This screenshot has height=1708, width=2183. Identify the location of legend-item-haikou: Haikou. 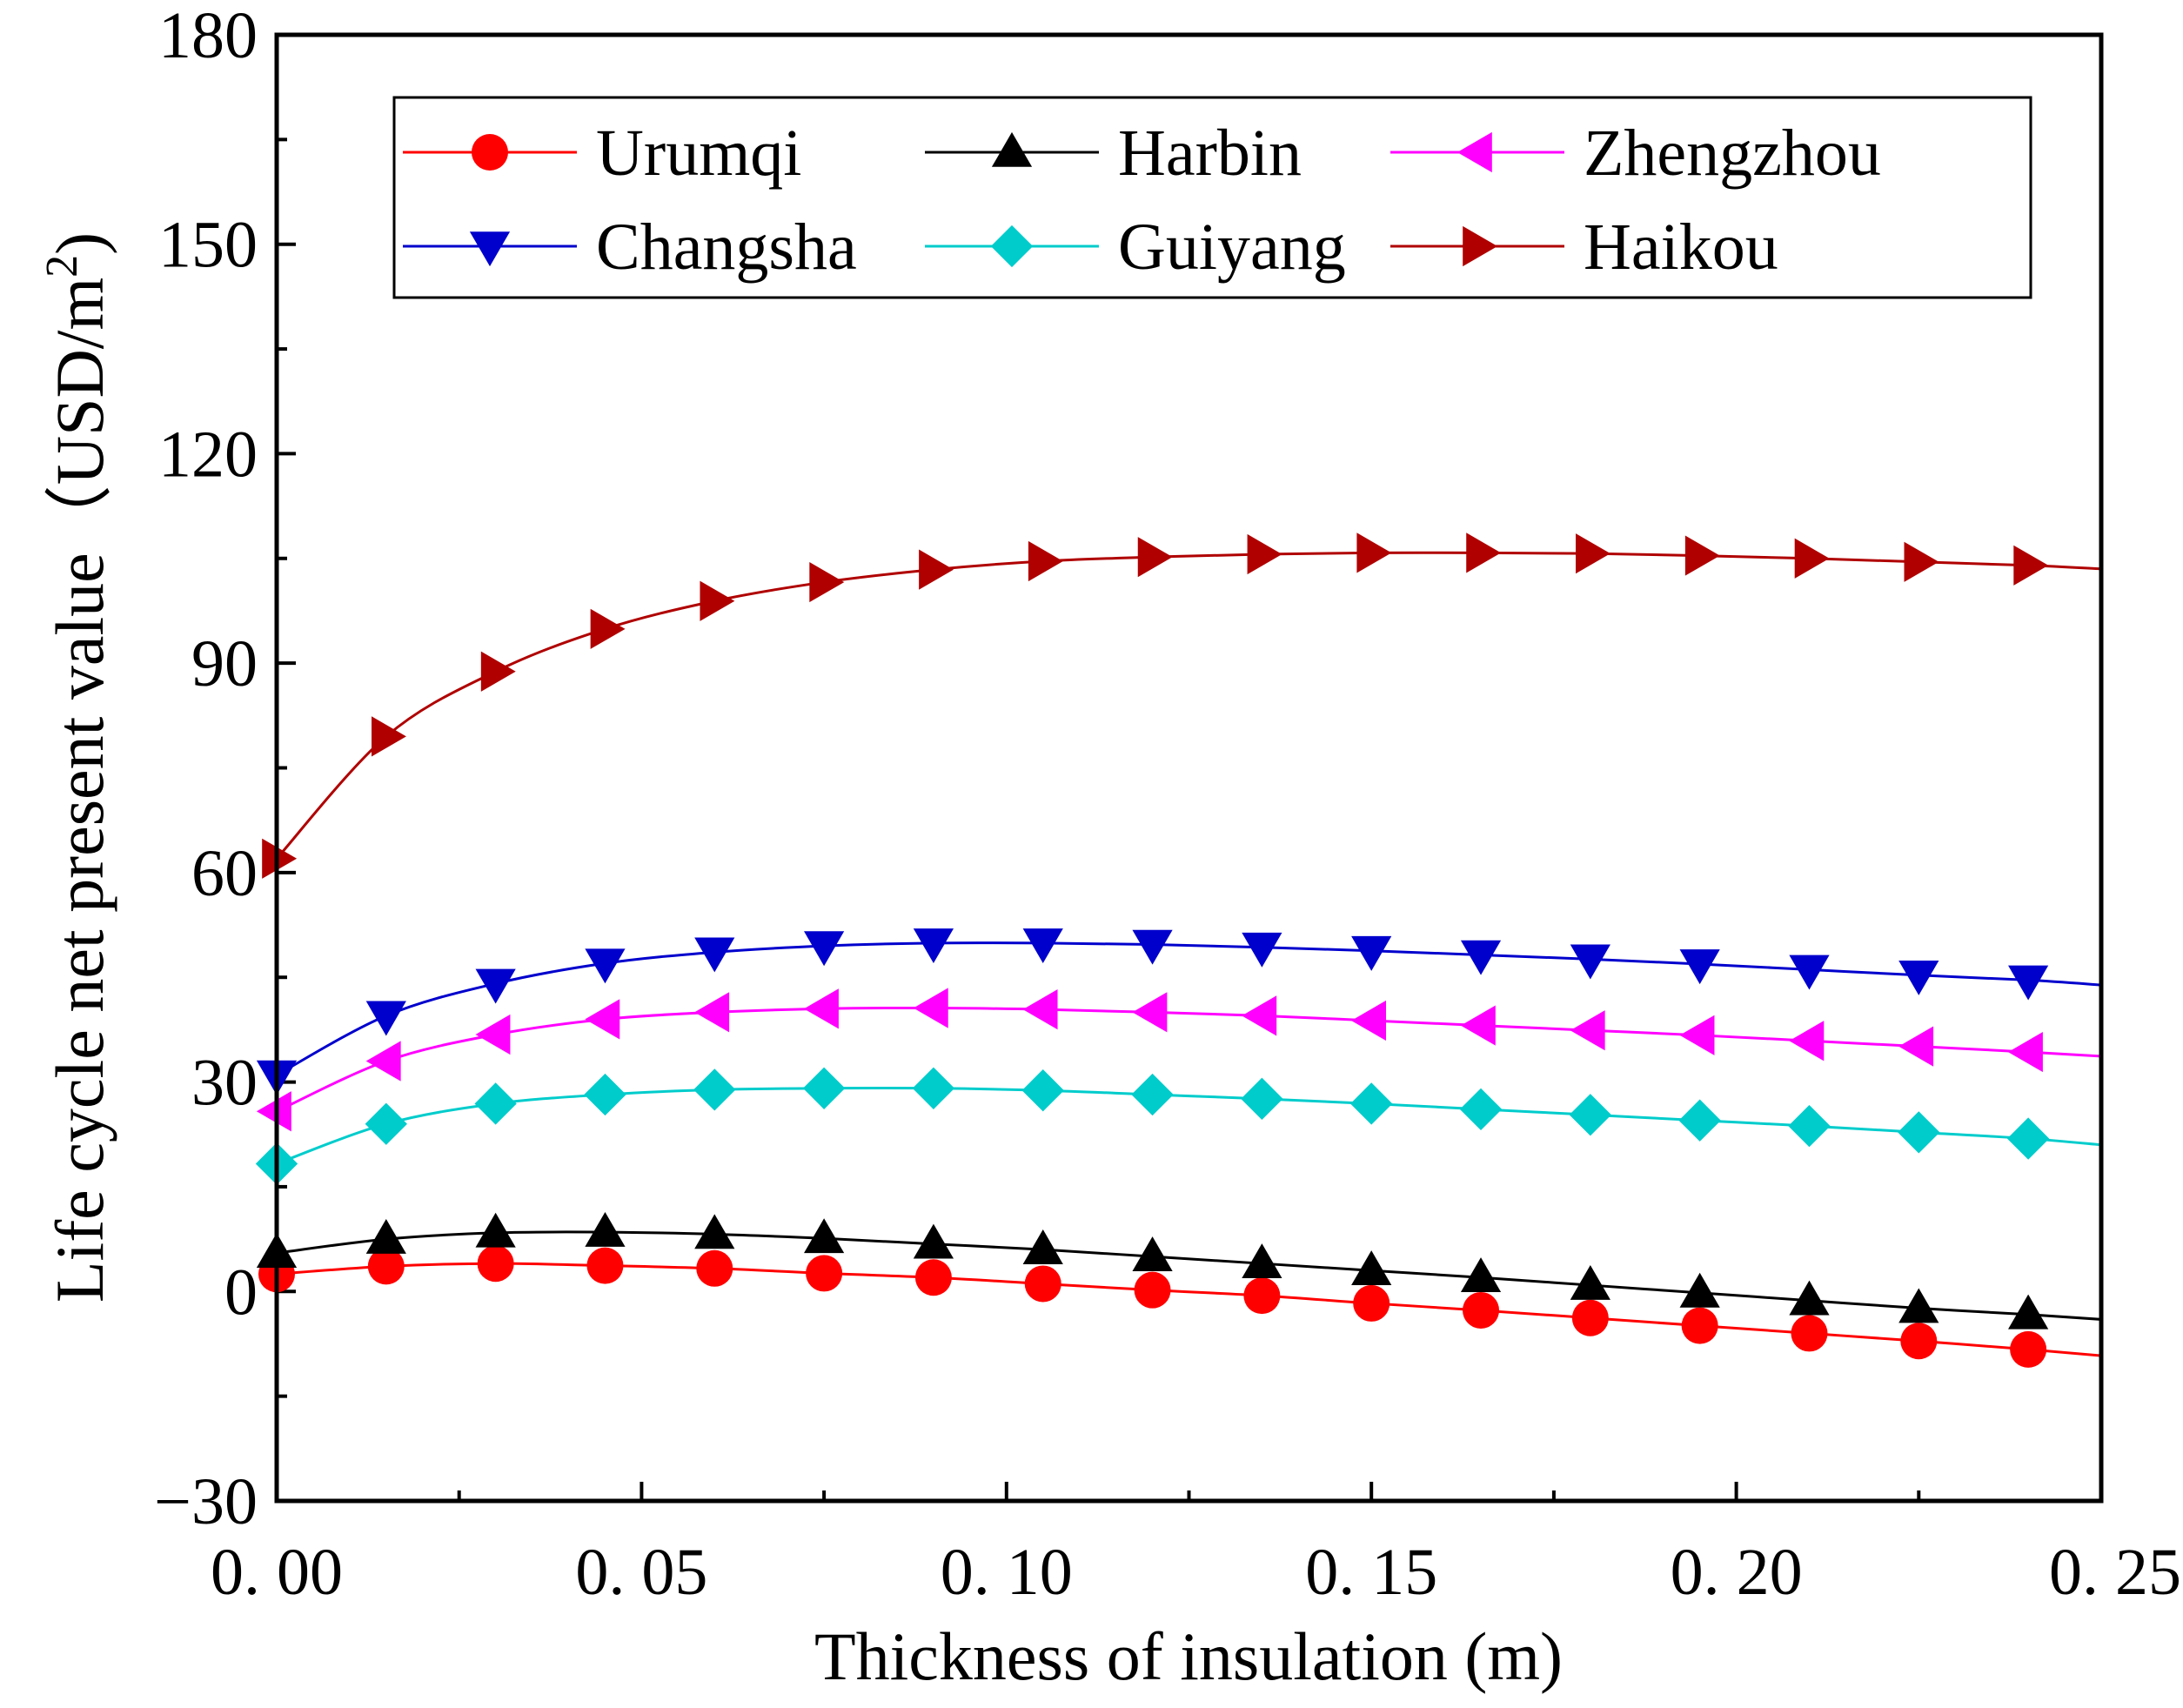
(1584, 248).